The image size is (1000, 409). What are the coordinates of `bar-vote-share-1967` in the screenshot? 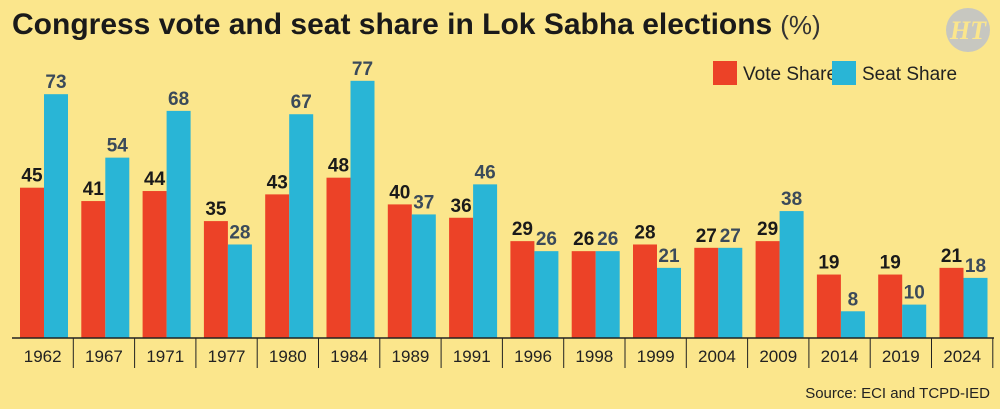 It's located at (93, 269).